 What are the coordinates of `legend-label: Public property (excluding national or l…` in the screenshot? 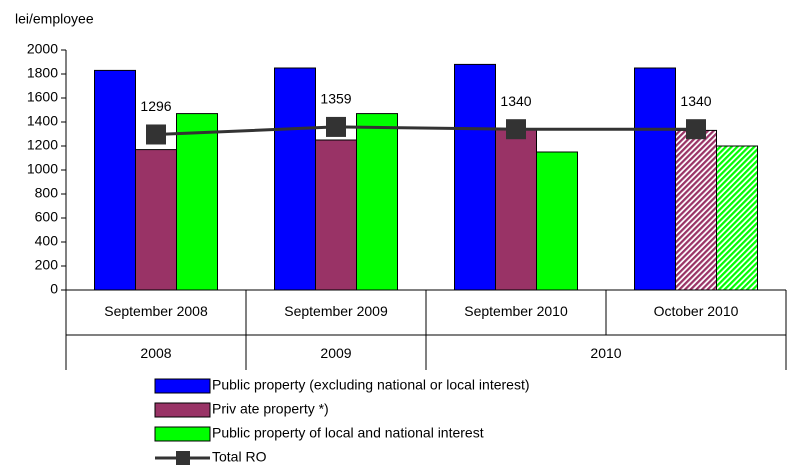 It's located at (371, 385).